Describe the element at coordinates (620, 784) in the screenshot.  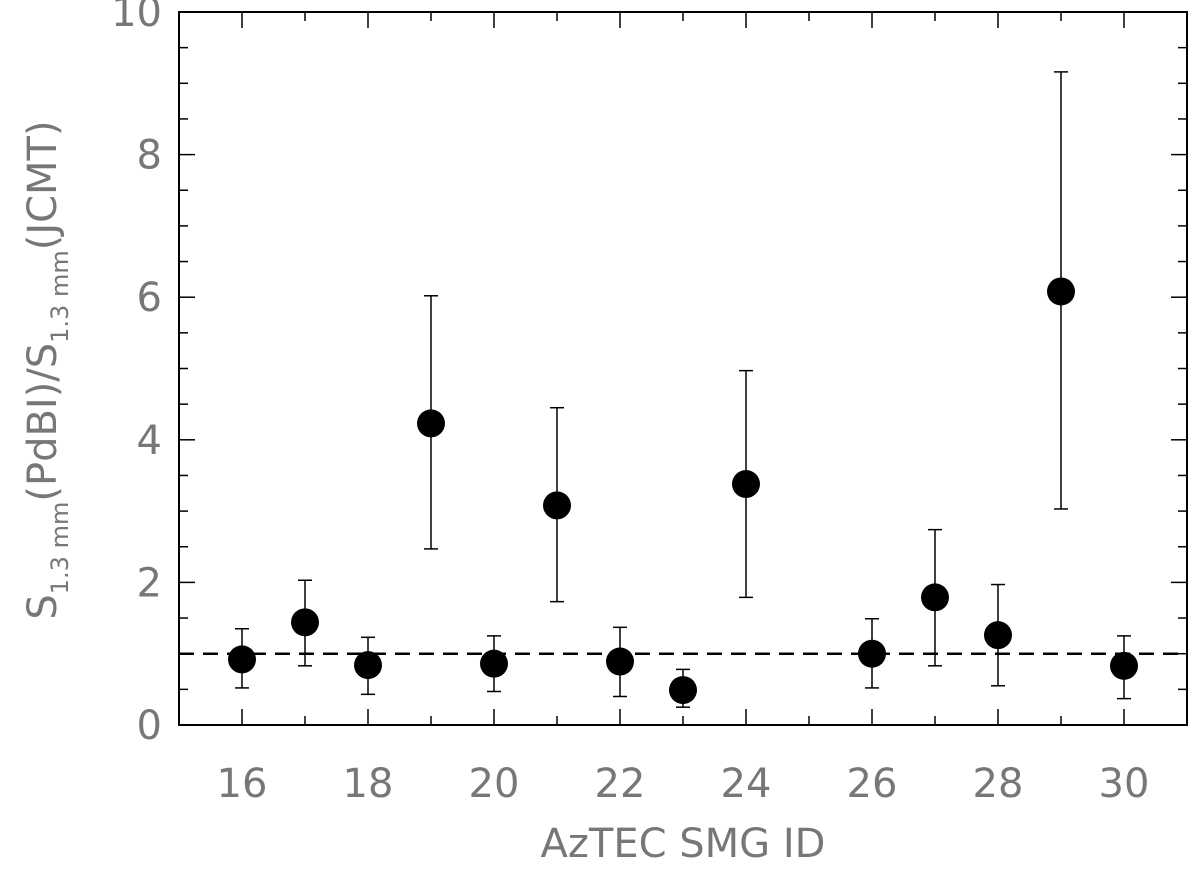
I see `x-tick-label: 22` at that location.